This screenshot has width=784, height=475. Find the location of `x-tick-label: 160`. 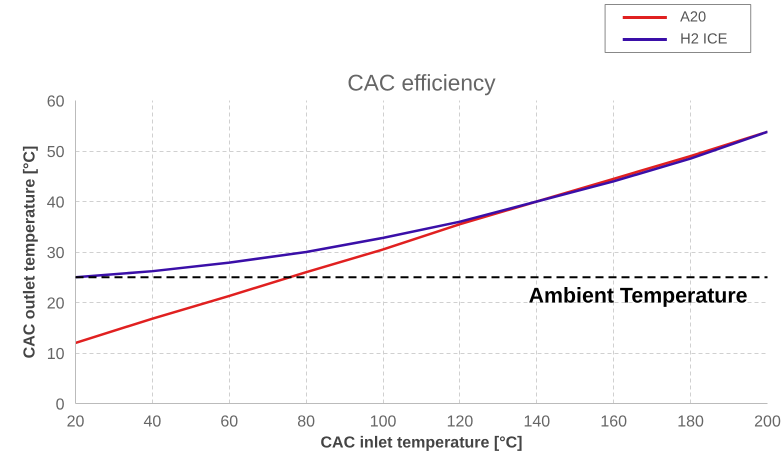

x-tick-label: 160 is located at coordinates (614, 422).